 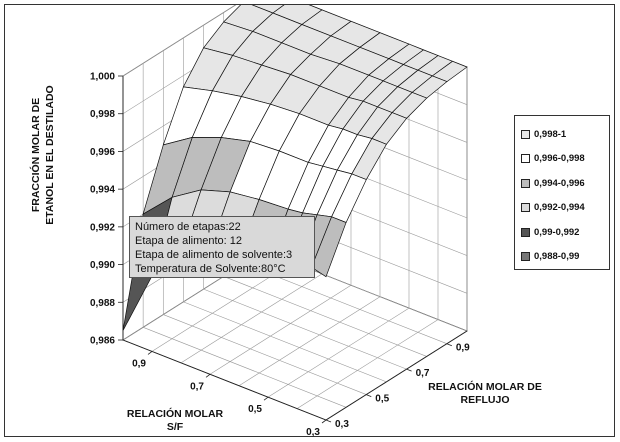 What do you see at coordinates (559, 183) in the screenshot?
I see `legend-label: 0,994-0,996` at bounding box center [559, 183].